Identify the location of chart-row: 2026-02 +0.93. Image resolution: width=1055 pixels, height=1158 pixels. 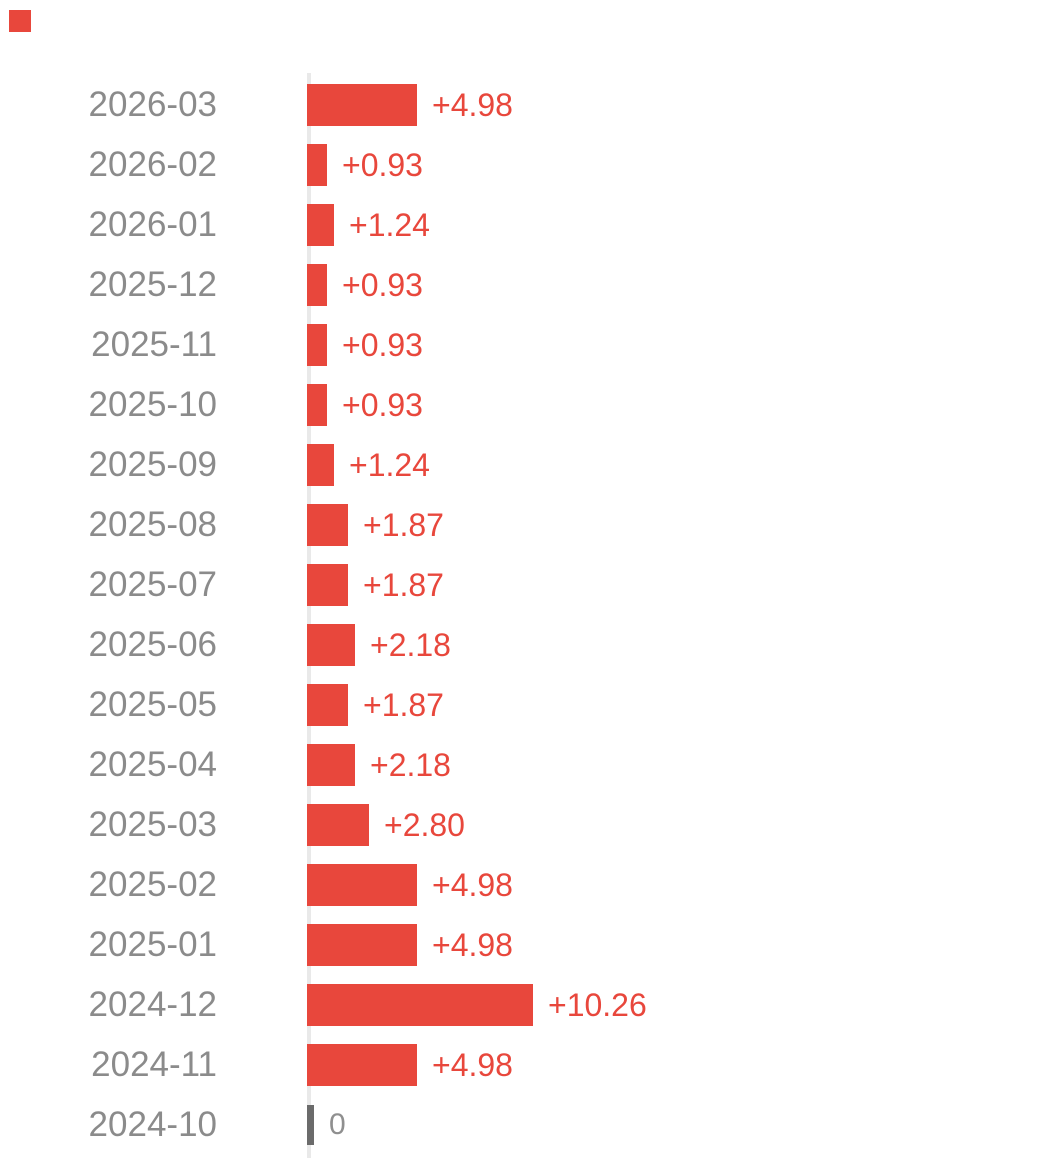
(527, 165).